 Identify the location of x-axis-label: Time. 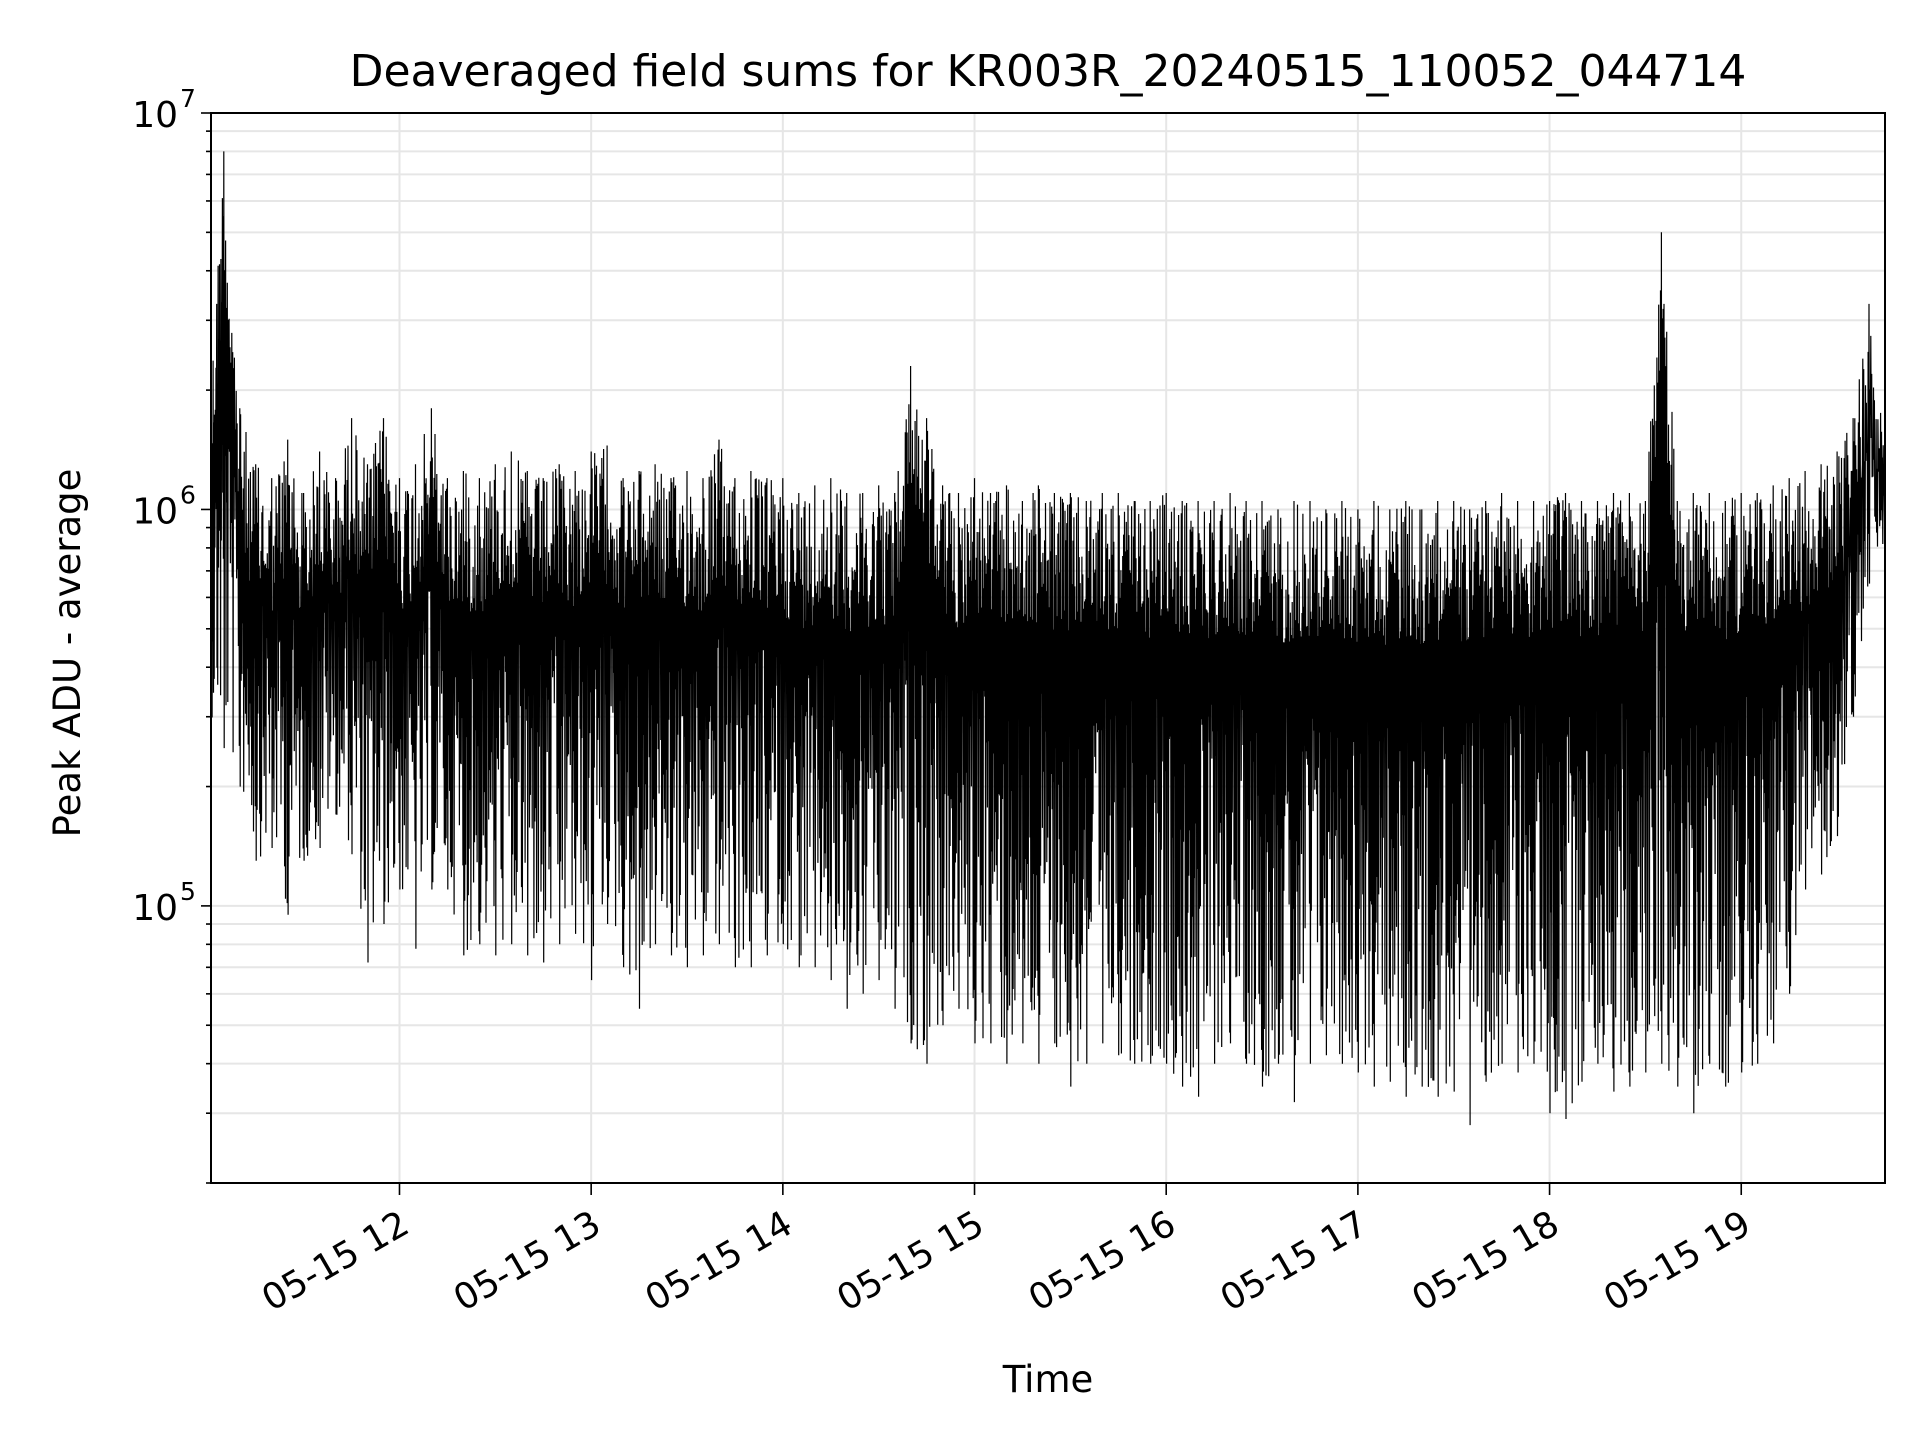
(1048, 1379).